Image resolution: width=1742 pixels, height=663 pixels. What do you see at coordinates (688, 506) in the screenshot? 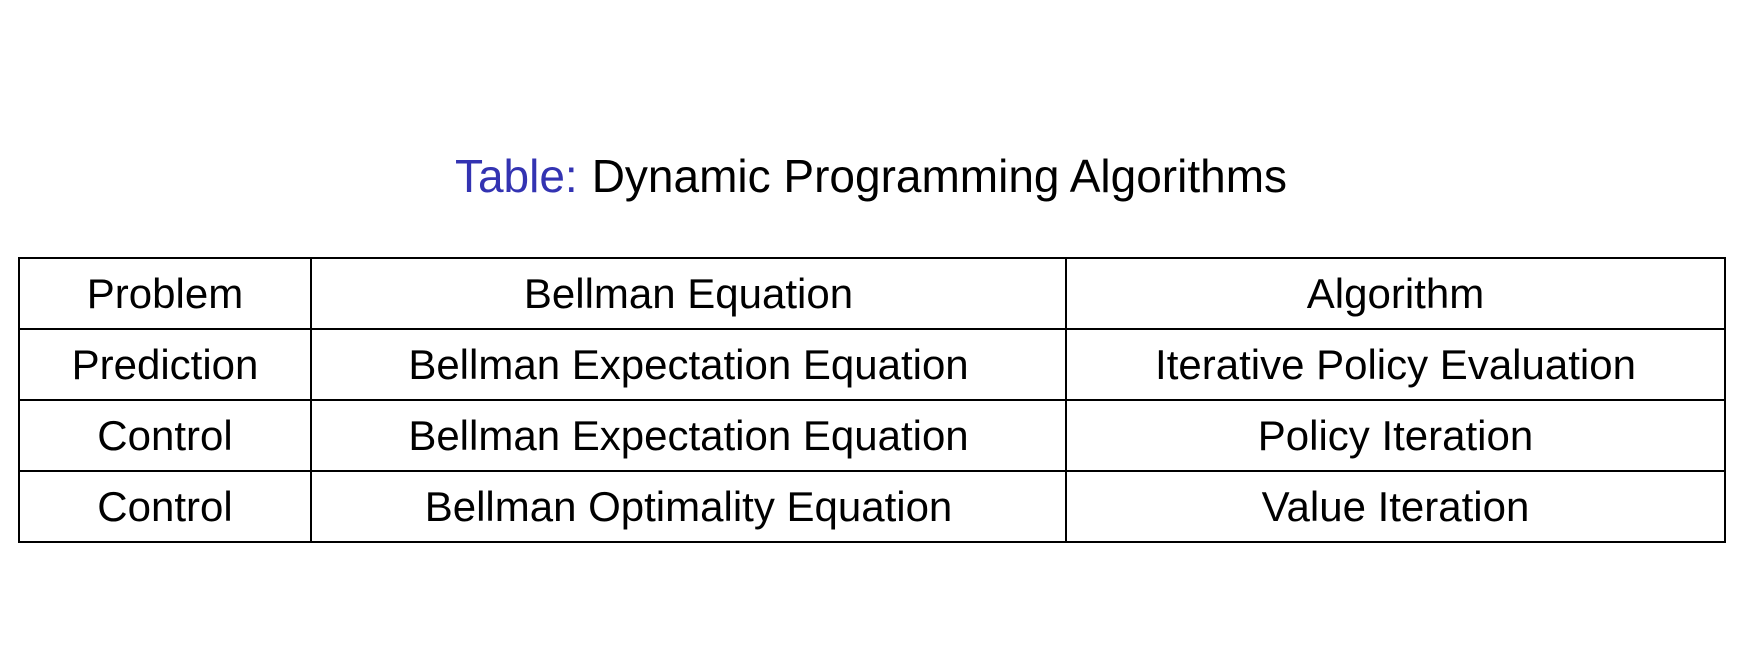
I see `table-cell: Bellman Optimality Equation` at bounding box center [688, 506].